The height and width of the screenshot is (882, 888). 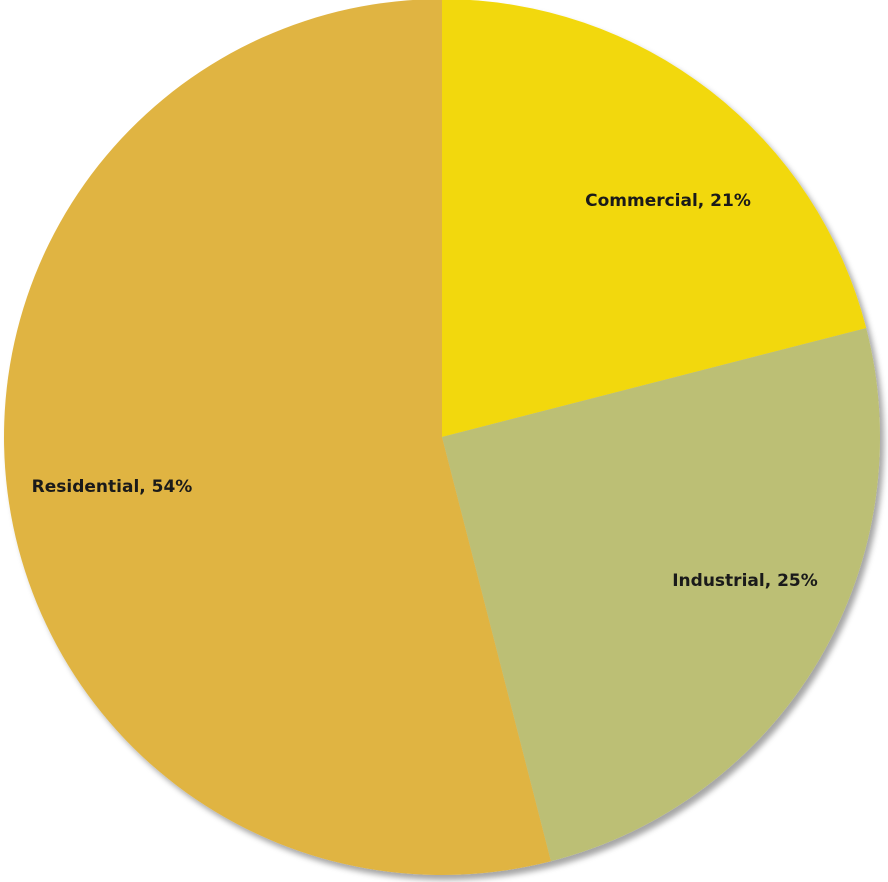 I want to click on pie-label-industrial: Industrial, 25%, so click(x=745, y=581).